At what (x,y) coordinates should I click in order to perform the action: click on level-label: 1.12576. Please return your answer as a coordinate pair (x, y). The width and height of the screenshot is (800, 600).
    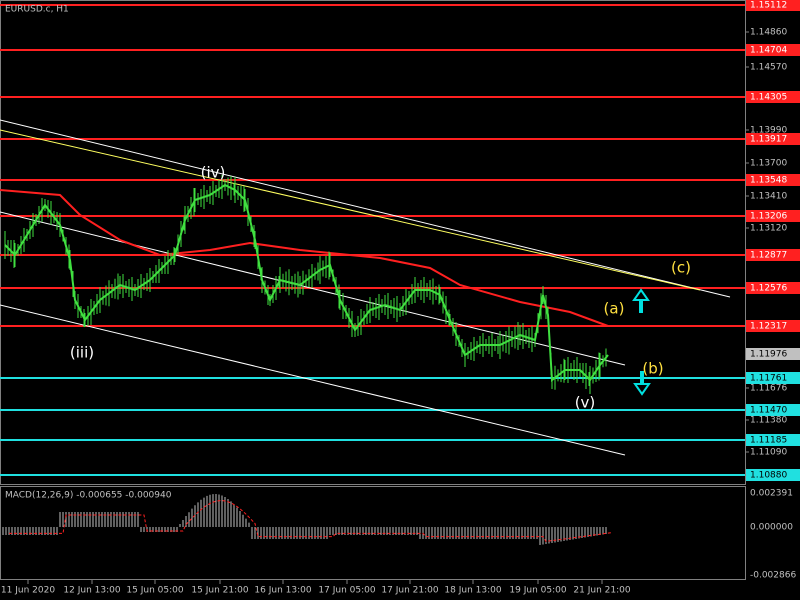
    Looking at the image, I should click on (768, 289).